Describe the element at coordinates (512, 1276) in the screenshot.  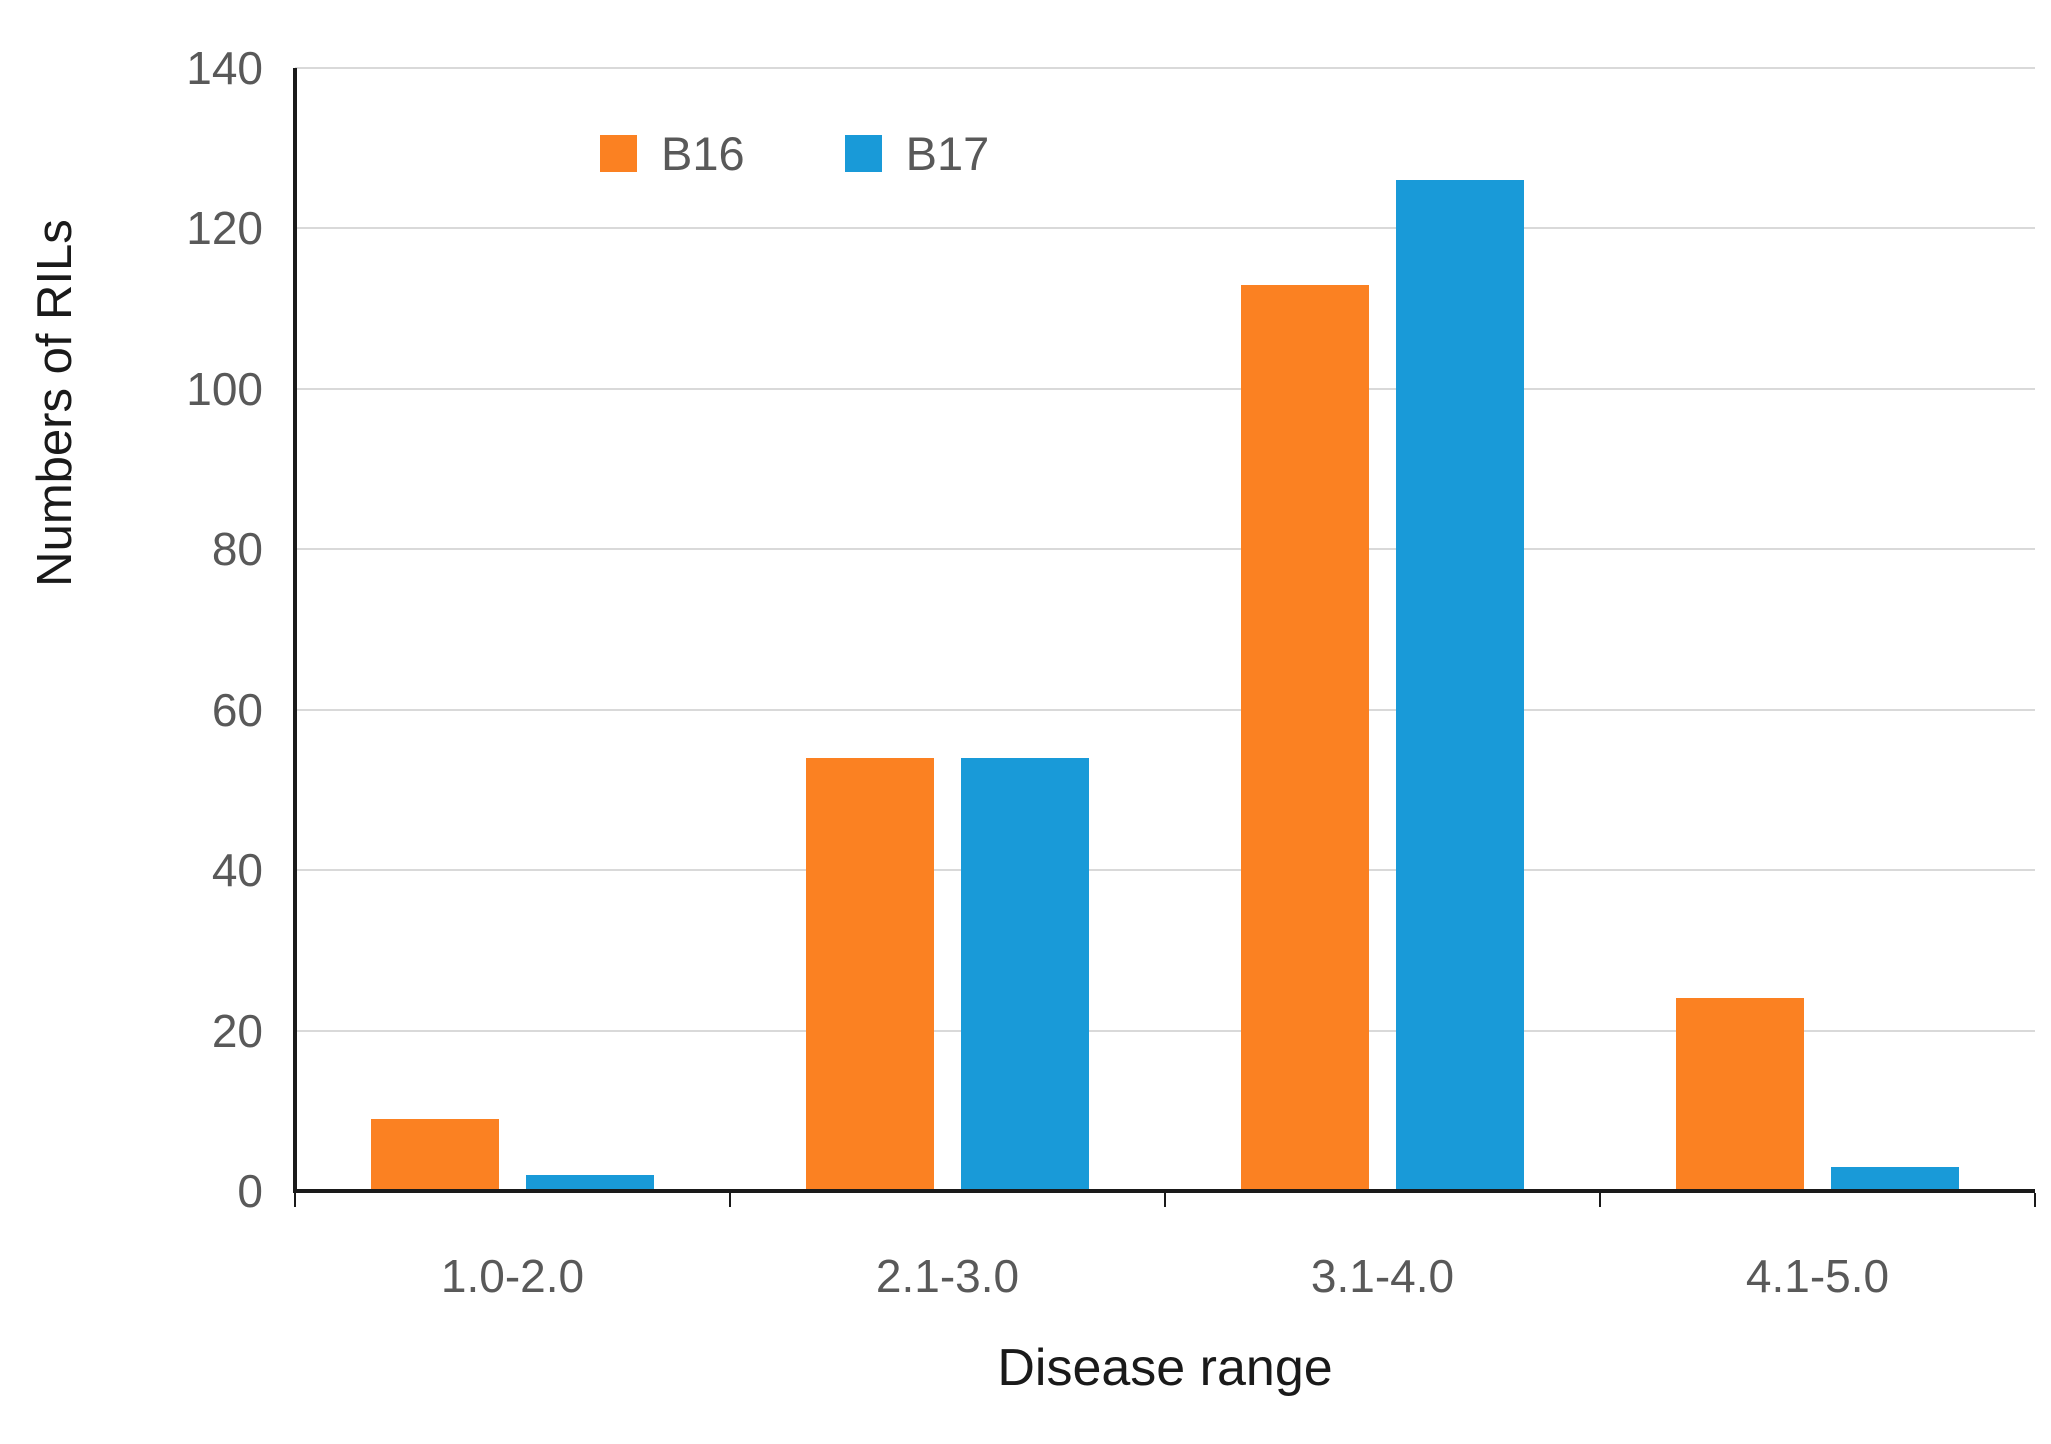
I see `x-category-label: 1.0-2.0` at that location.